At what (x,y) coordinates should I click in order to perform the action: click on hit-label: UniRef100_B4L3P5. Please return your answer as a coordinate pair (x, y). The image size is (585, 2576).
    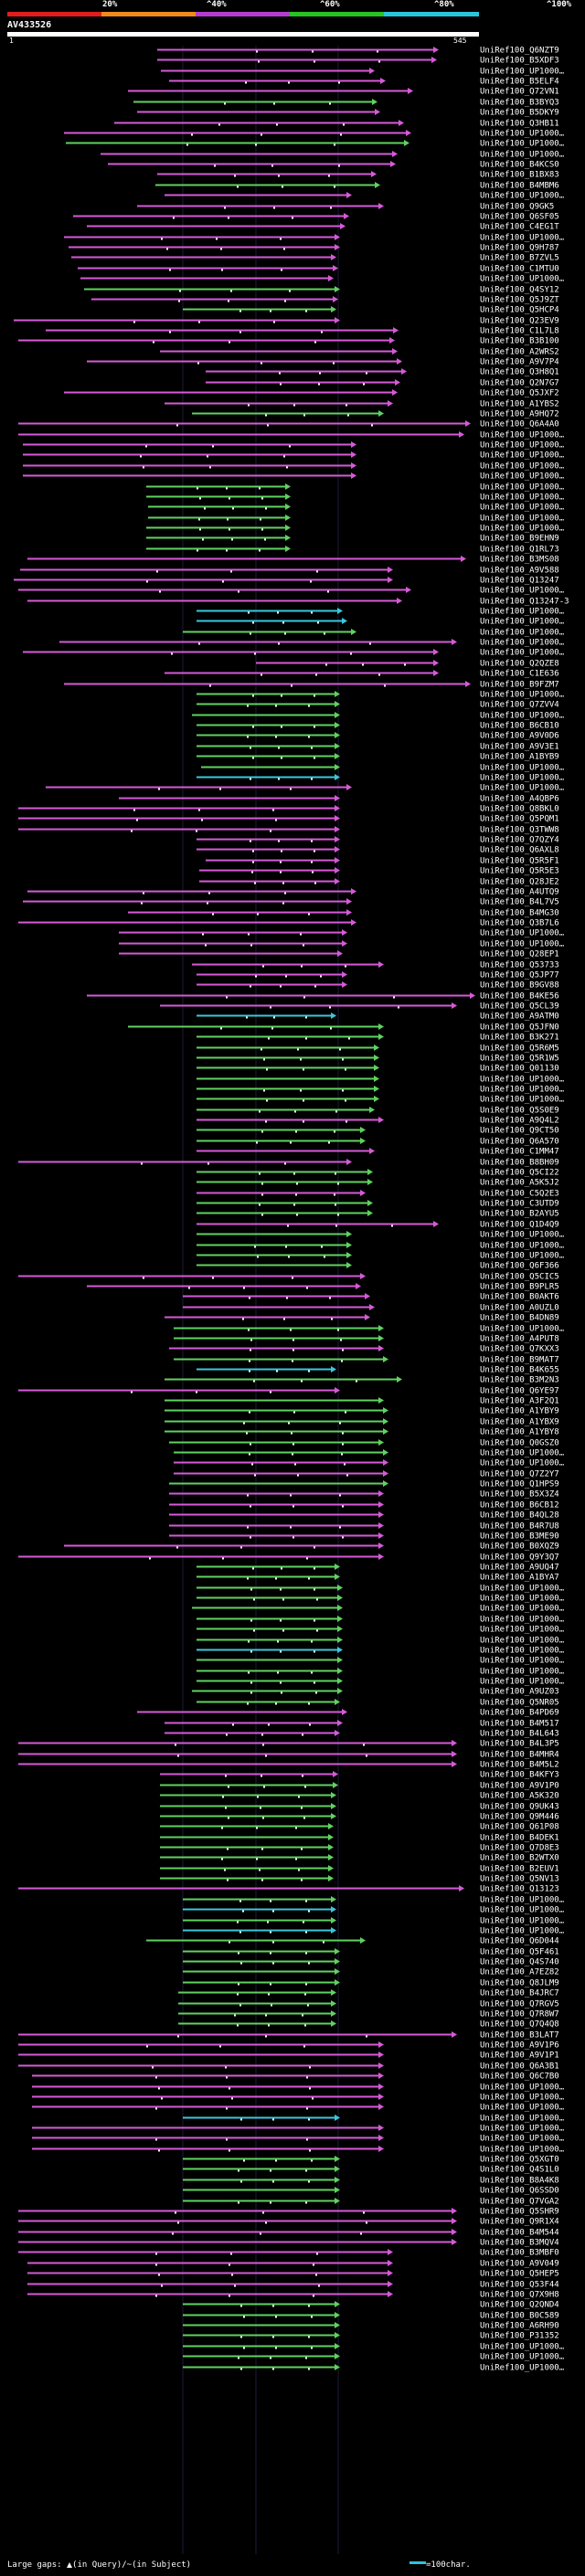
    Looking at the image, I should click on (519, 1744).